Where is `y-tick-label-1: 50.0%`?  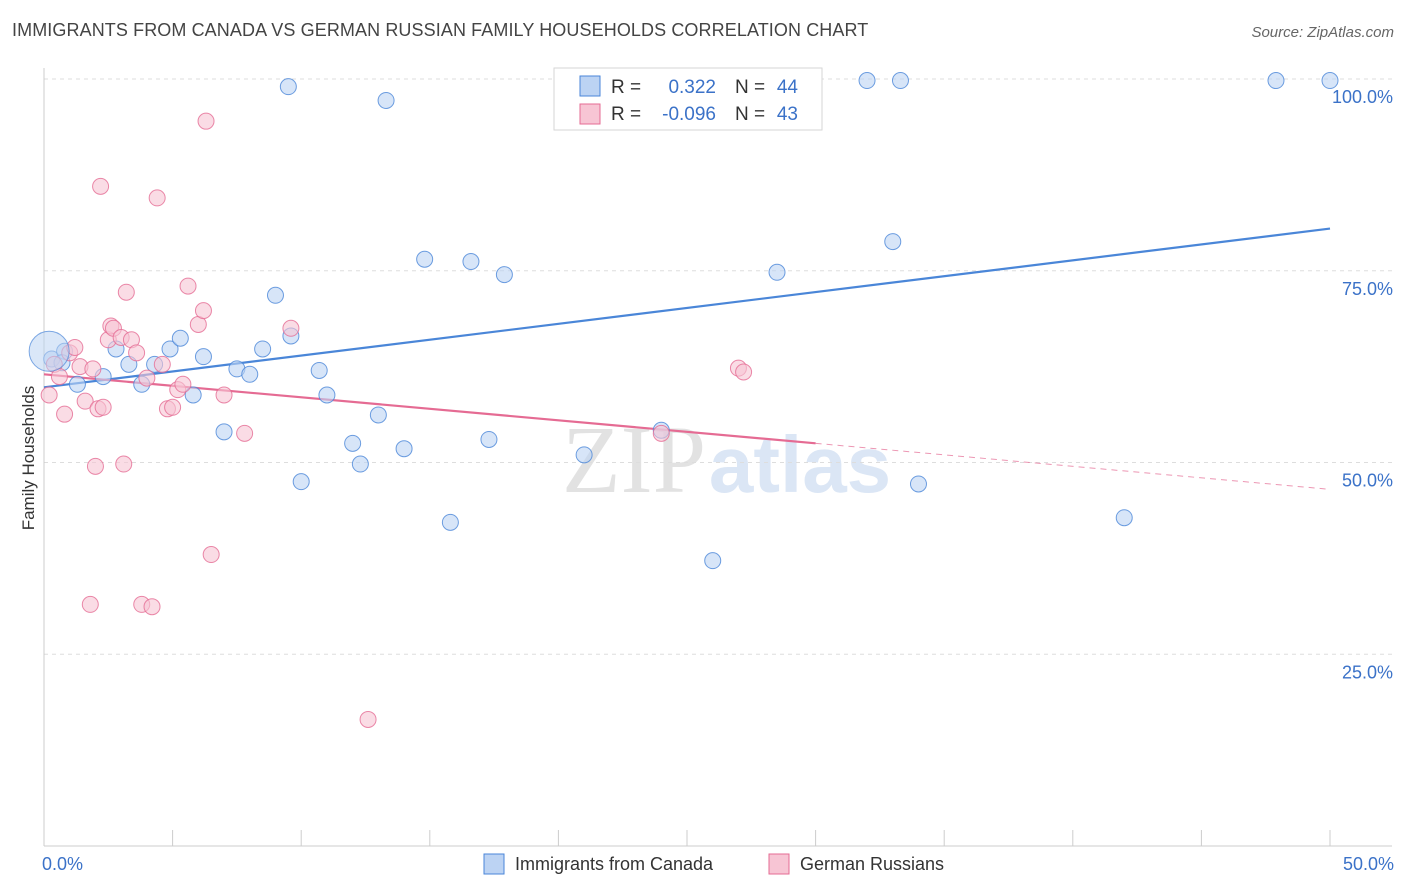 y-tick-label-1: 50.0% is located at coordinates (1367, 481).